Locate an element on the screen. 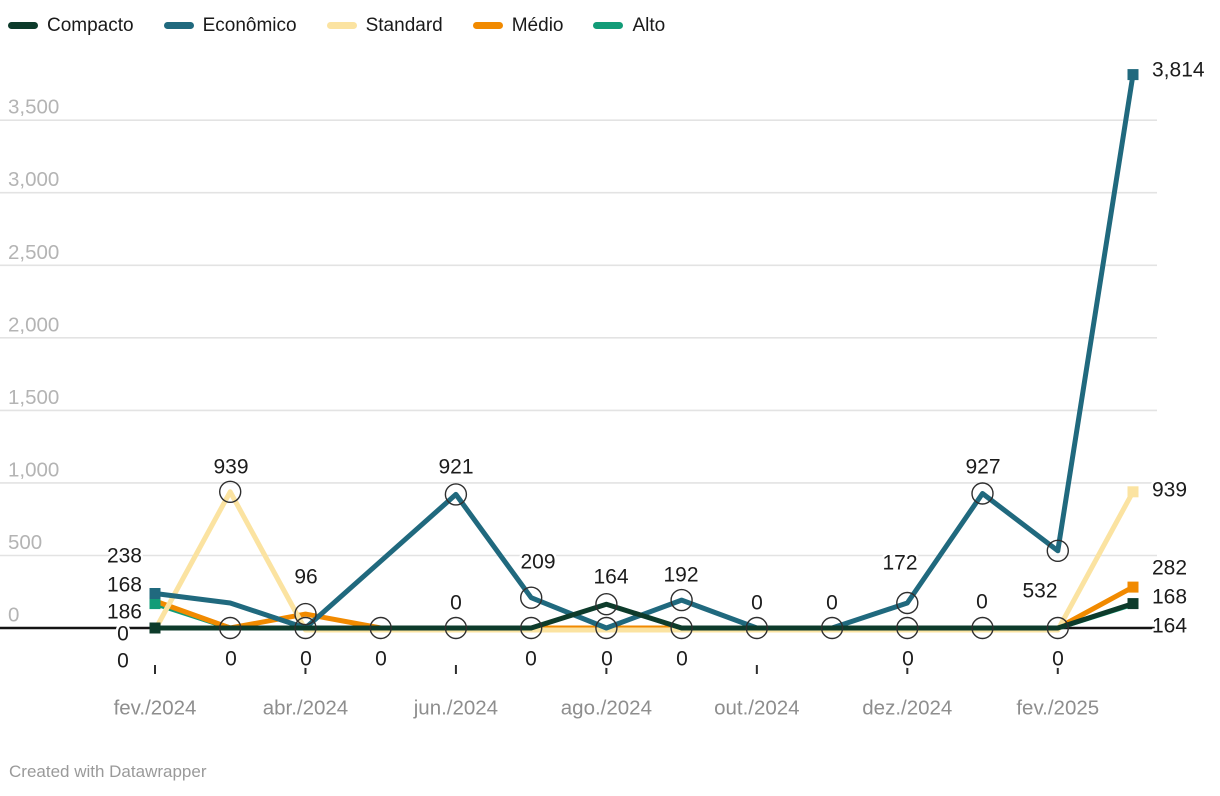 The width and height of the screenshot is (1220, 796). legend-item-compacto: Compacto is located at coordinates (71, 25).